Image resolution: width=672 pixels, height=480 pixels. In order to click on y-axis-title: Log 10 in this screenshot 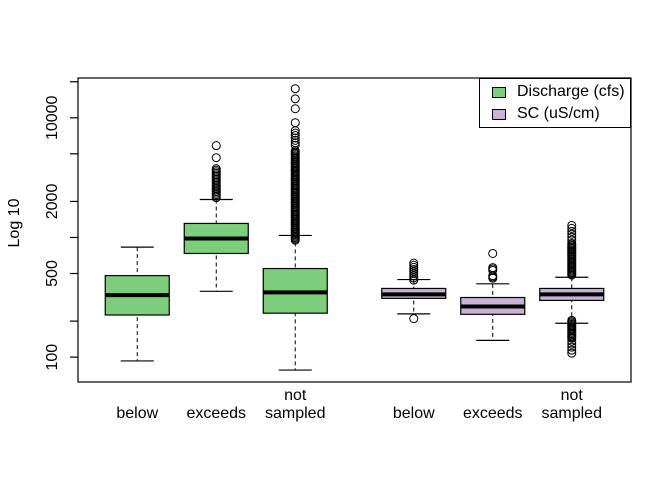, I will do `click(14, 223)`.